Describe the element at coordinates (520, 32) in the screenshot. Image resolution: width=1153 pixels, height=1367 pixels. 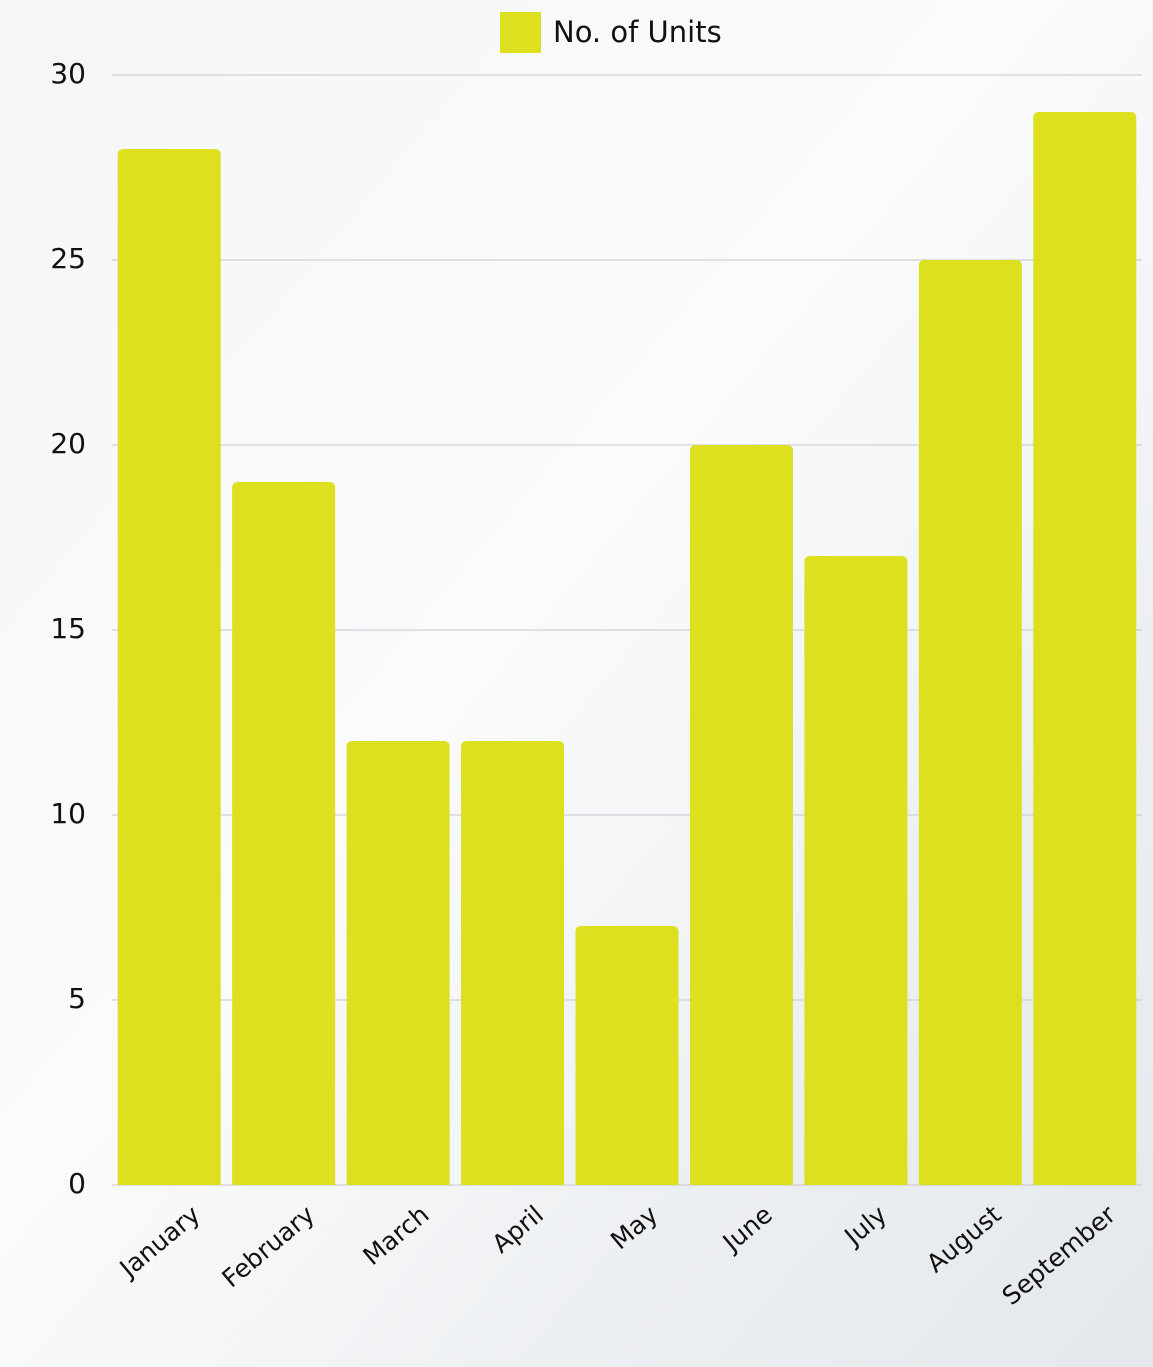
I see `legend-swatch` at that location.